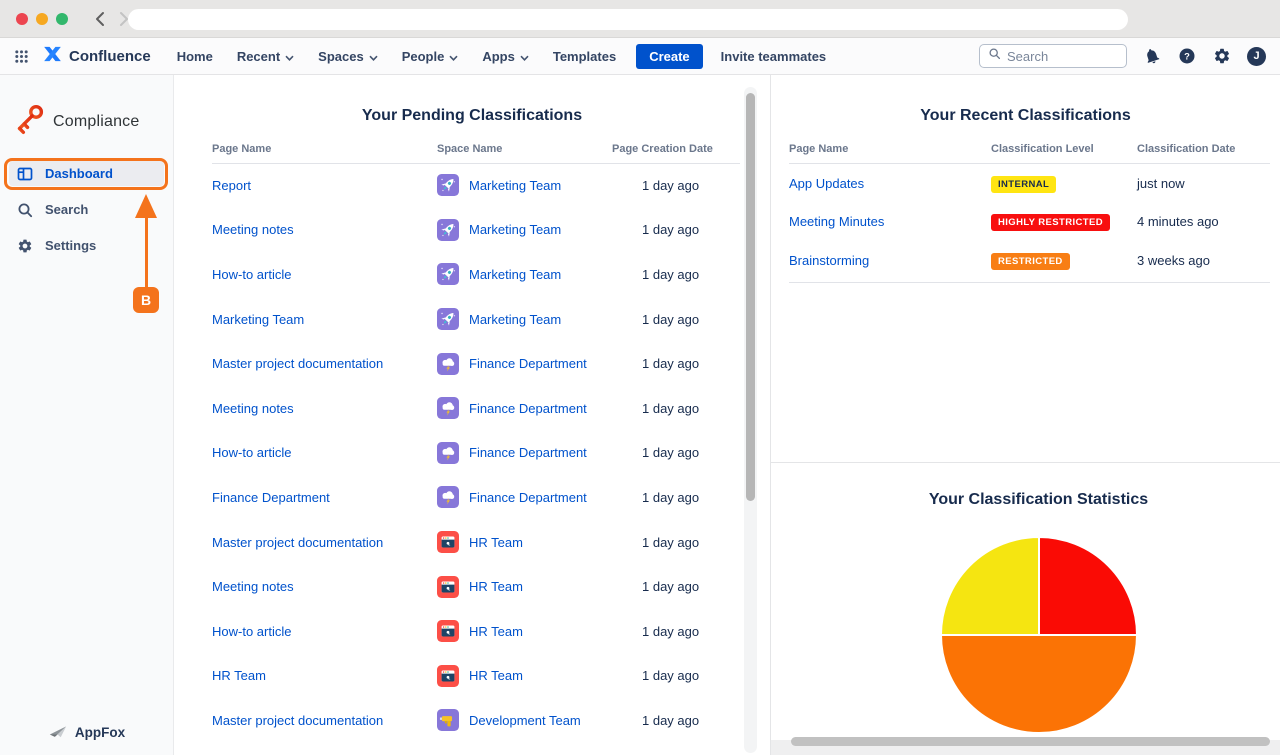  Describe the element at coordinates (232, 185) in the screenshot. I see `page-link: Report` at that location.